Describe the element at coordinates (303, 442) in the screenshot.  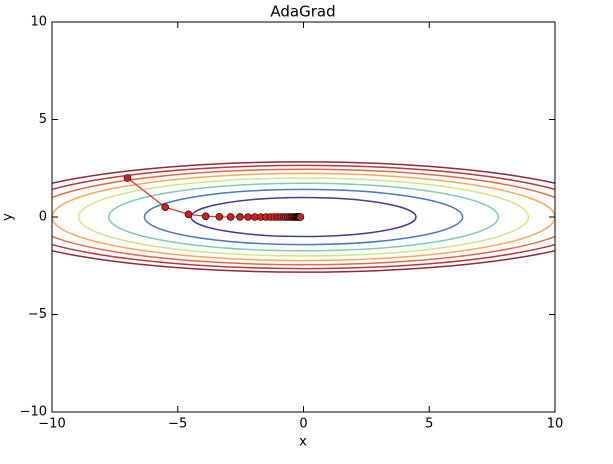
I see `x-axis-label: x` at that location.